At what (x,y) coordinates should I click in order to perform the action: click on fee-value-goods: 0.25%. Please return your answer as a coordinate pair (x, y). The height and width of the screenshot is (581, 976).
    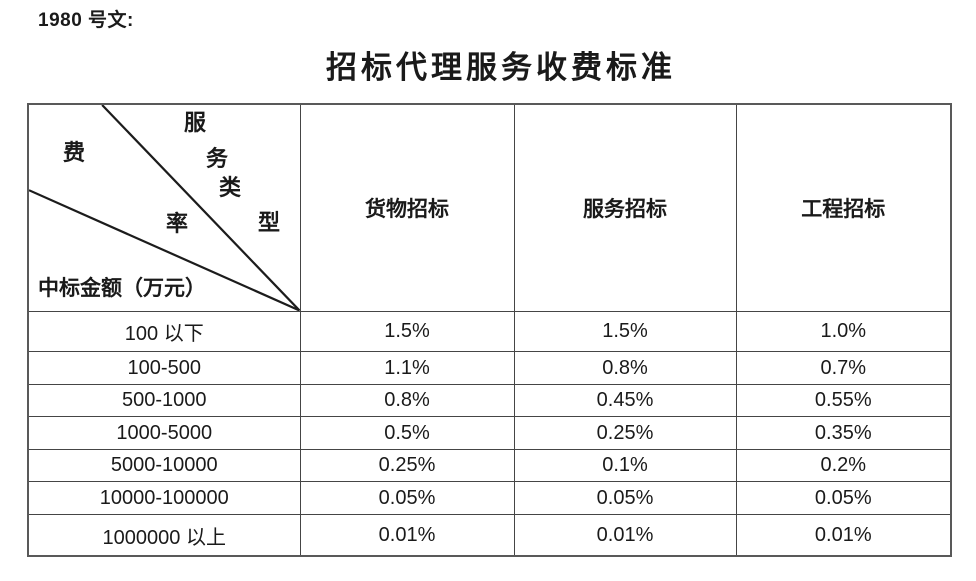
    Looking at the image, I should click on (407, 465).